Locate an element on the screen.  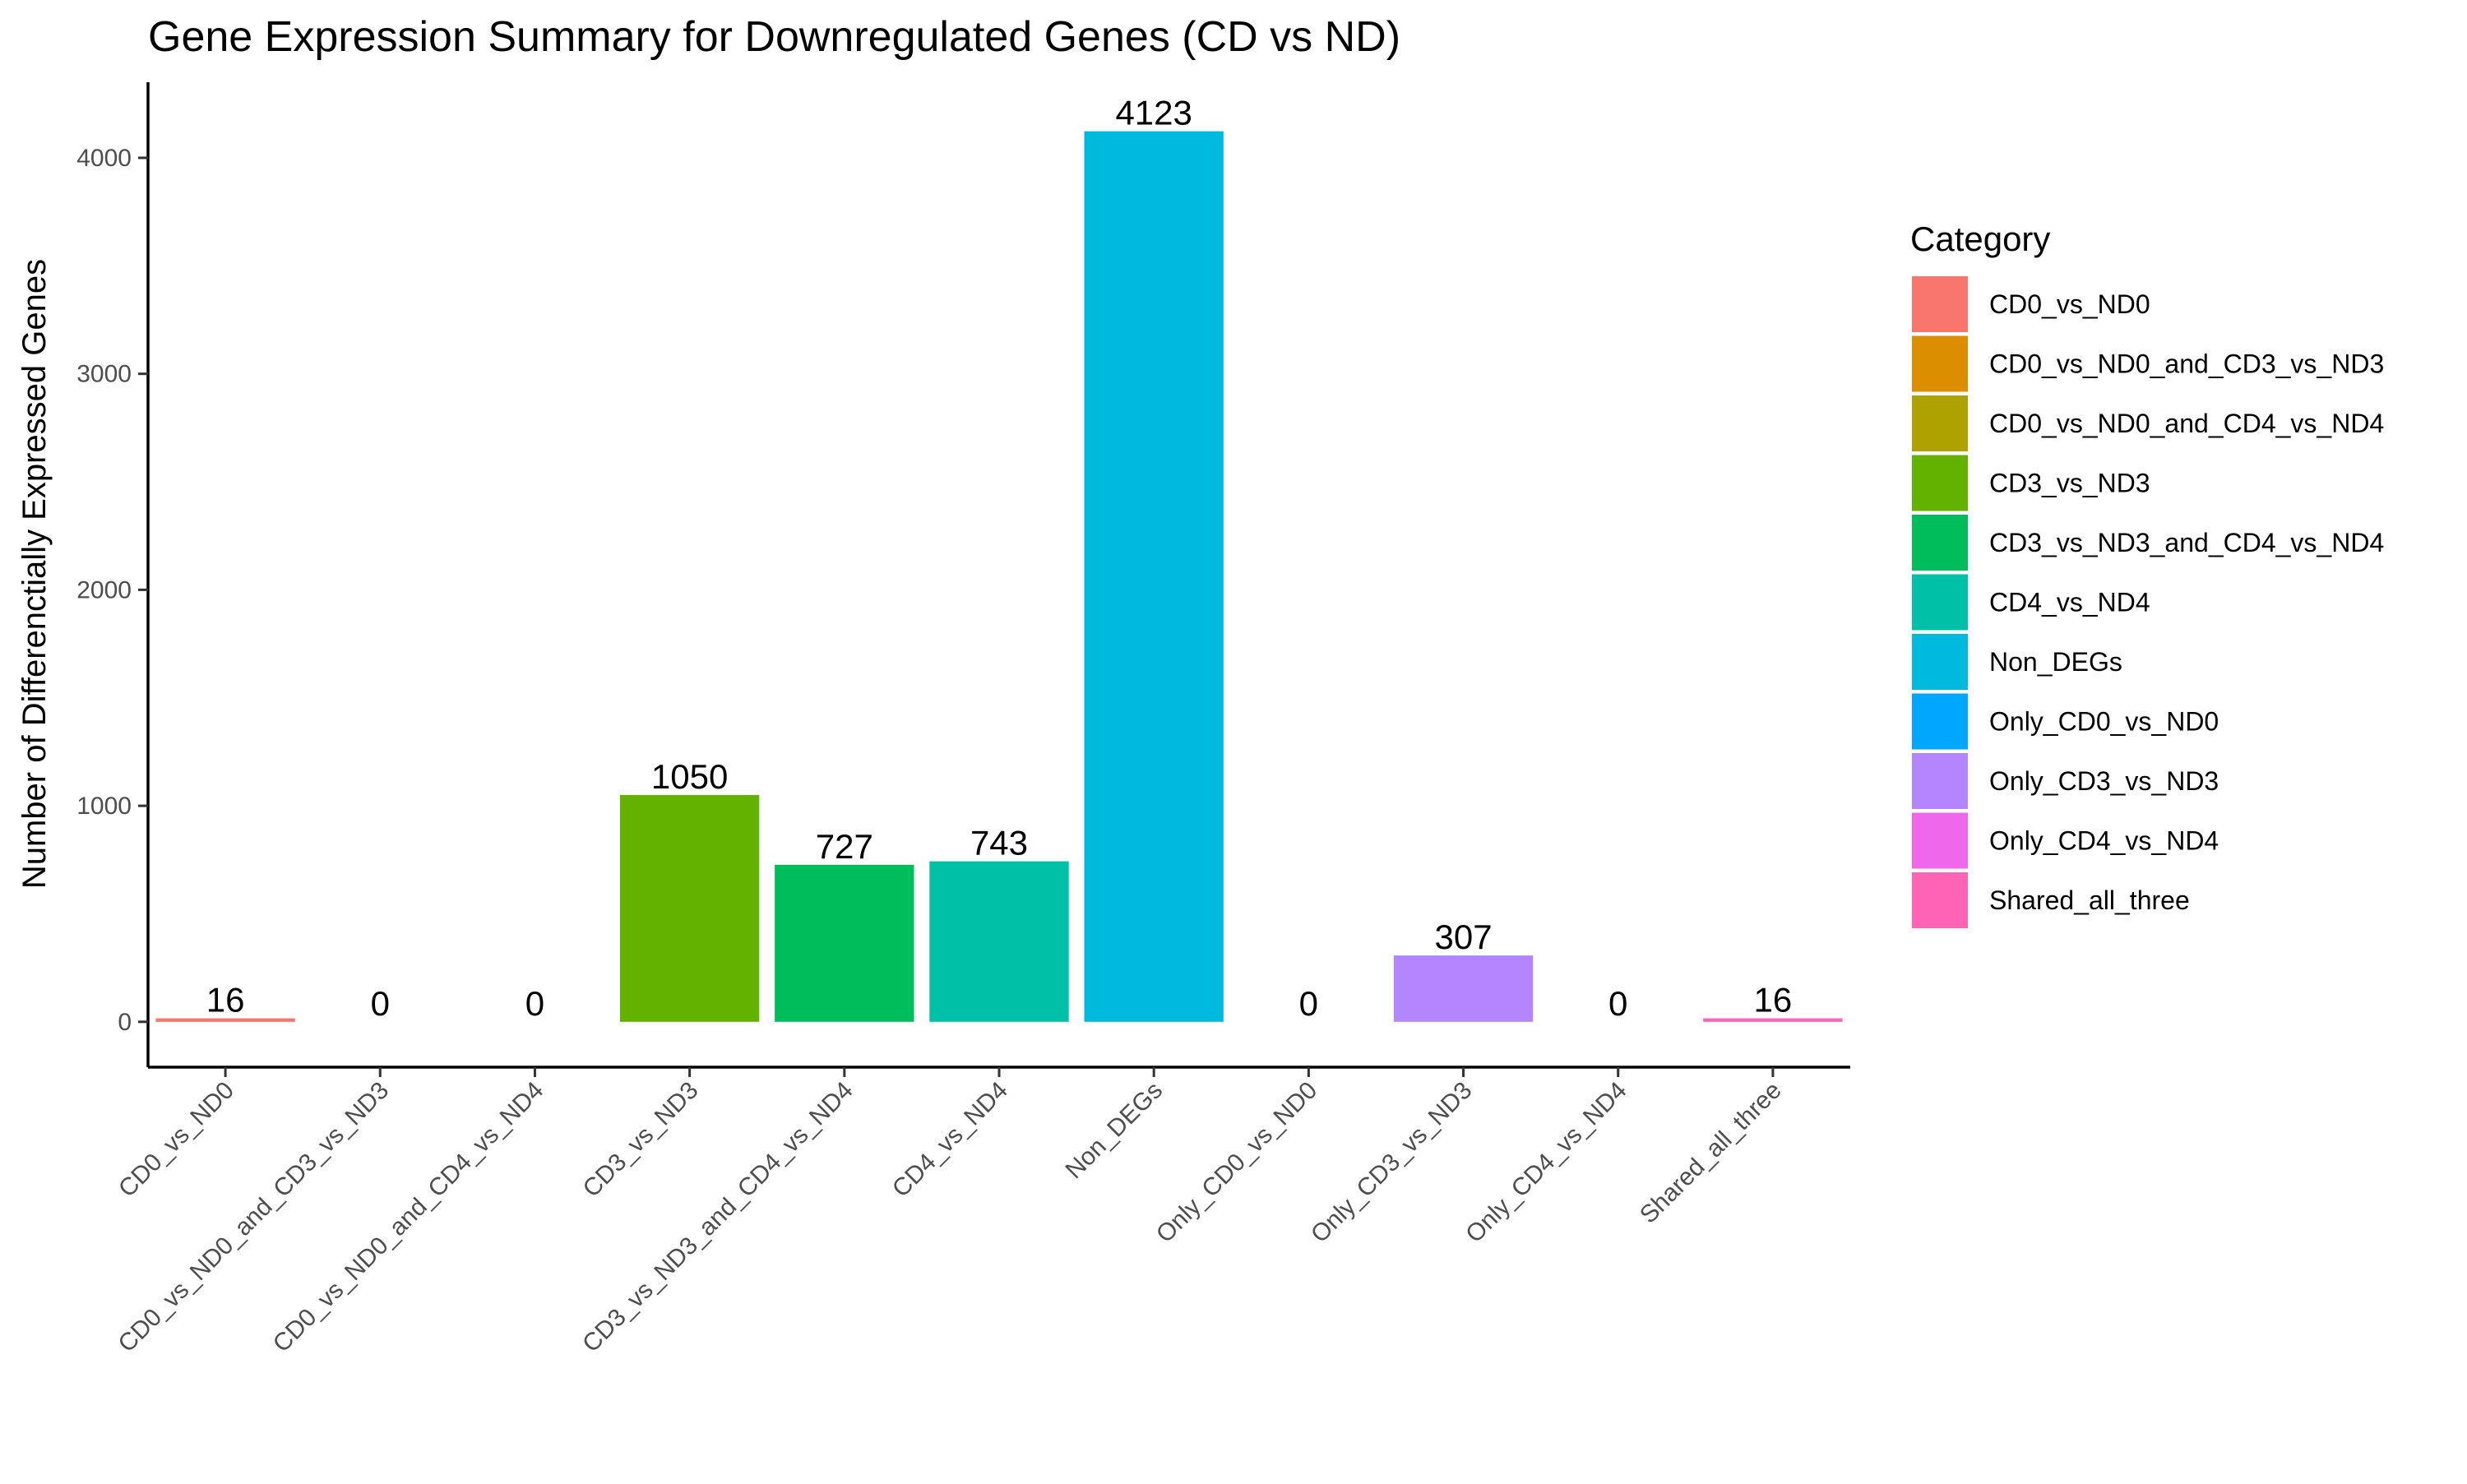
legend-item-label: Only_CD0_vs_ND0 is located at coordinates (2104, 722).